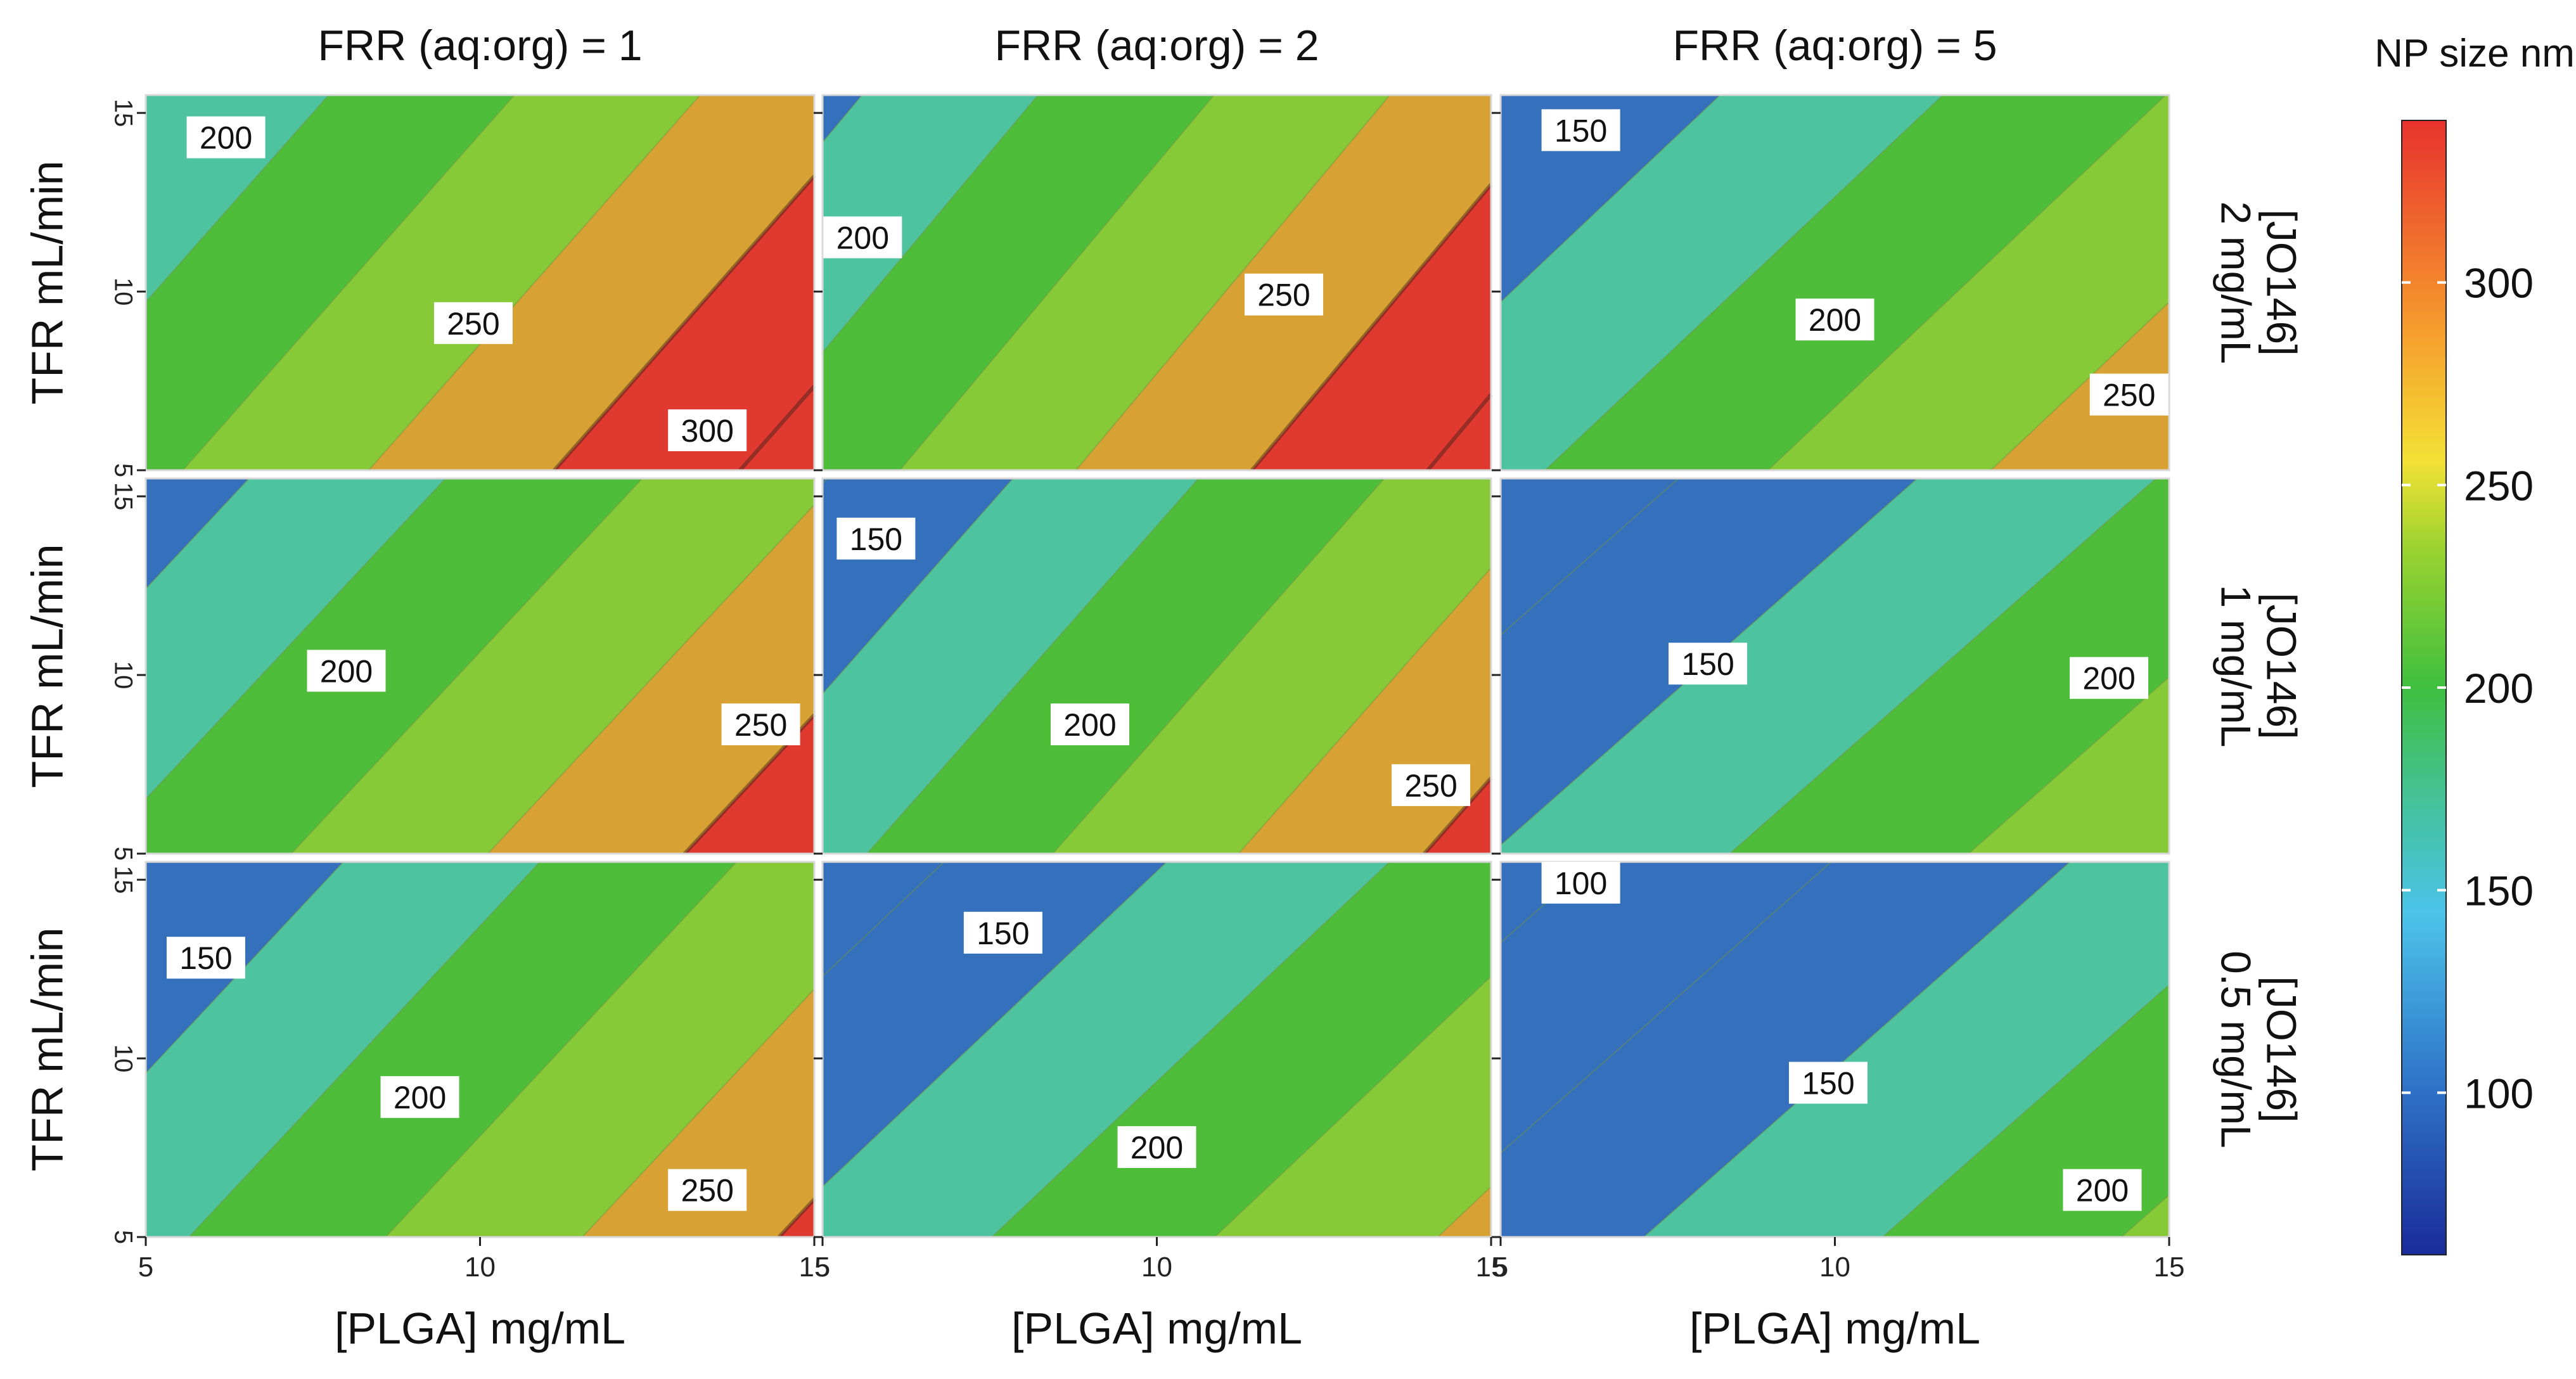  What do you see at coordinates (2499, 283) in the screenshot?
I see `colorbar-tick-label: 300` at bounding box center [2499, 283].